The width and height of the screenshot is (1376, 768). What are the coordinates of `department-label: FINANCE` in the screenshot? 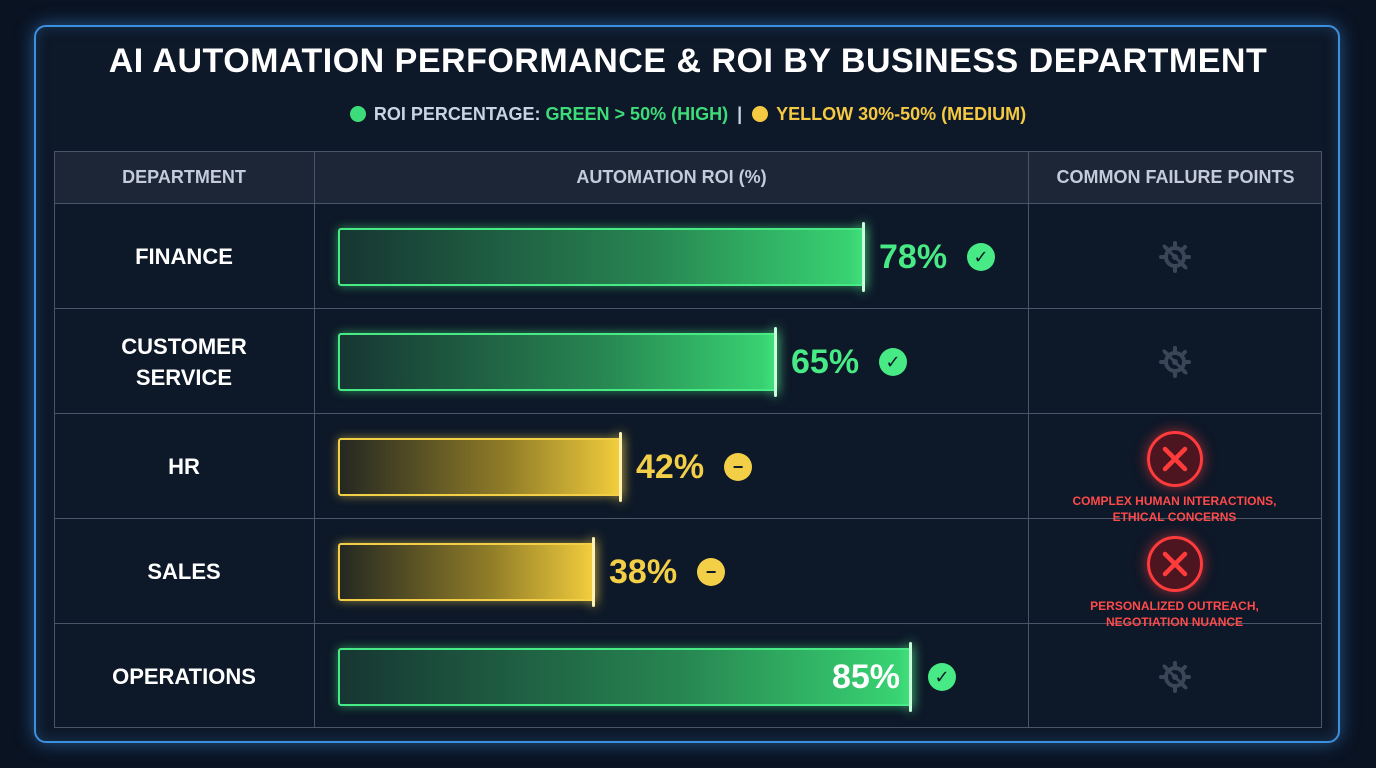 It's located at (184, 256).